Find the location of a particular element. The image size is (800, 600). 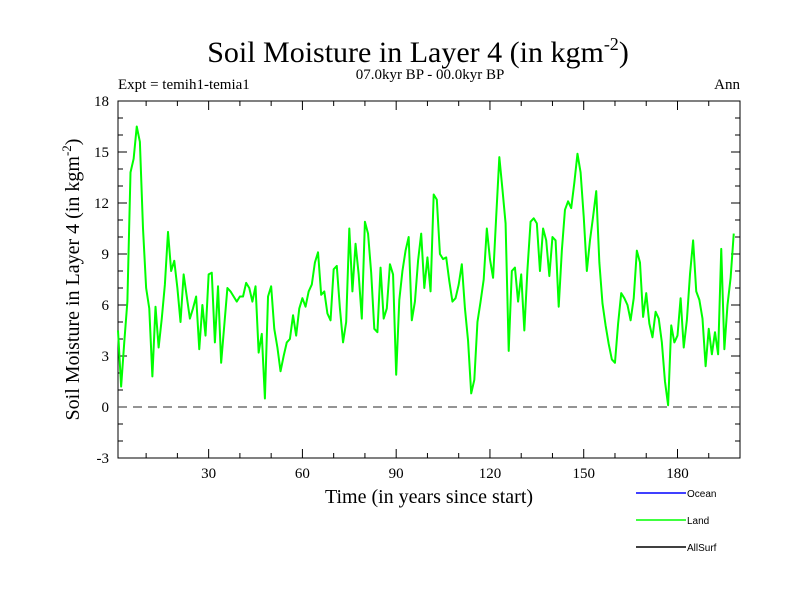

x-tick-label: 150 is located at coordinates (583, 474).